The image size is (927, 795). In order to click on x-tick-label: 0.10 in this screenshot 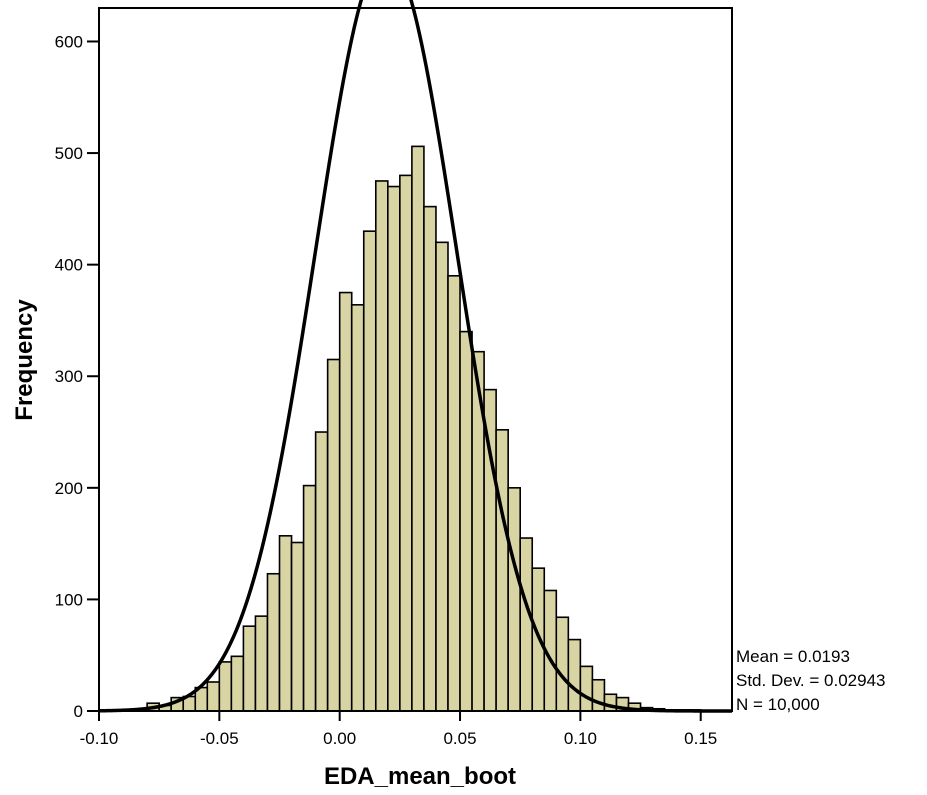, I will do `click(580, 738)`.